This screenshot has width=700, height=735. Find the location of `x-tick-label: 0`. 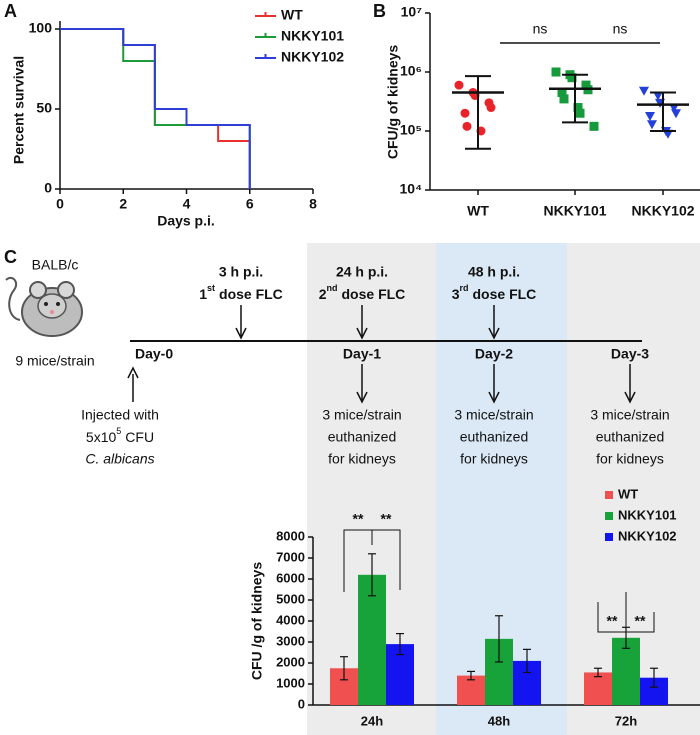

x-tick-label: 0 is located at coordinates (60, 204).